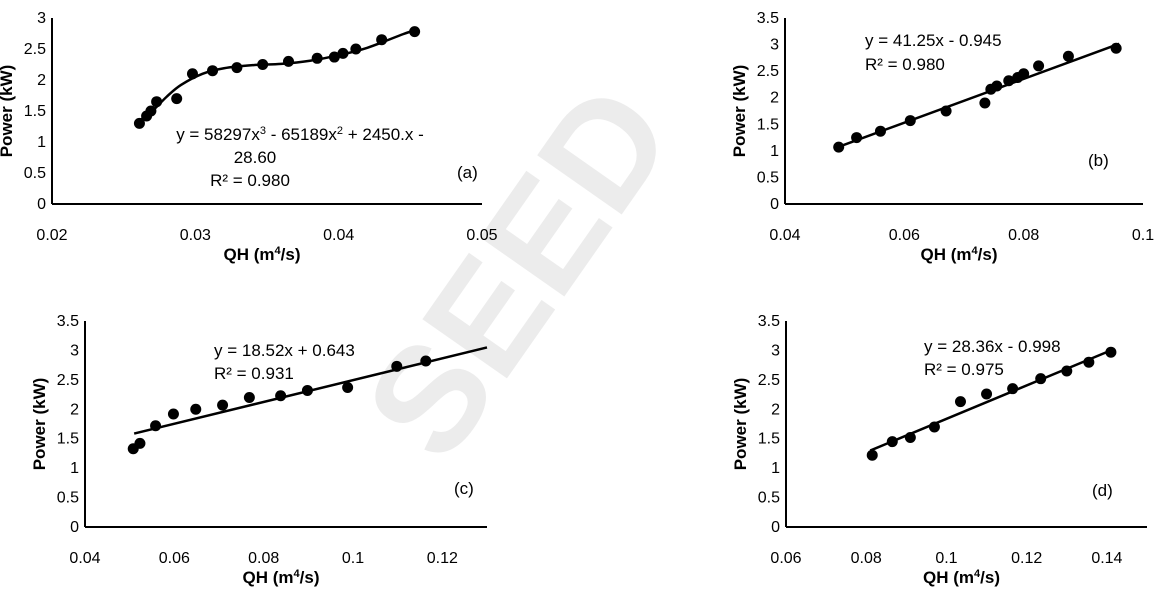  I want to click on x-axis-label: QH (m4/s), so click(281, 577).